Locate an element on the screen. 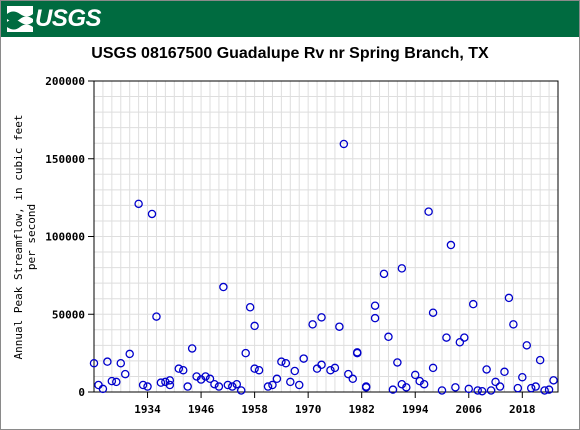 This screenshot has height=430, width=580. x-tick-label: 1958 is located at coordinates (254, 409).